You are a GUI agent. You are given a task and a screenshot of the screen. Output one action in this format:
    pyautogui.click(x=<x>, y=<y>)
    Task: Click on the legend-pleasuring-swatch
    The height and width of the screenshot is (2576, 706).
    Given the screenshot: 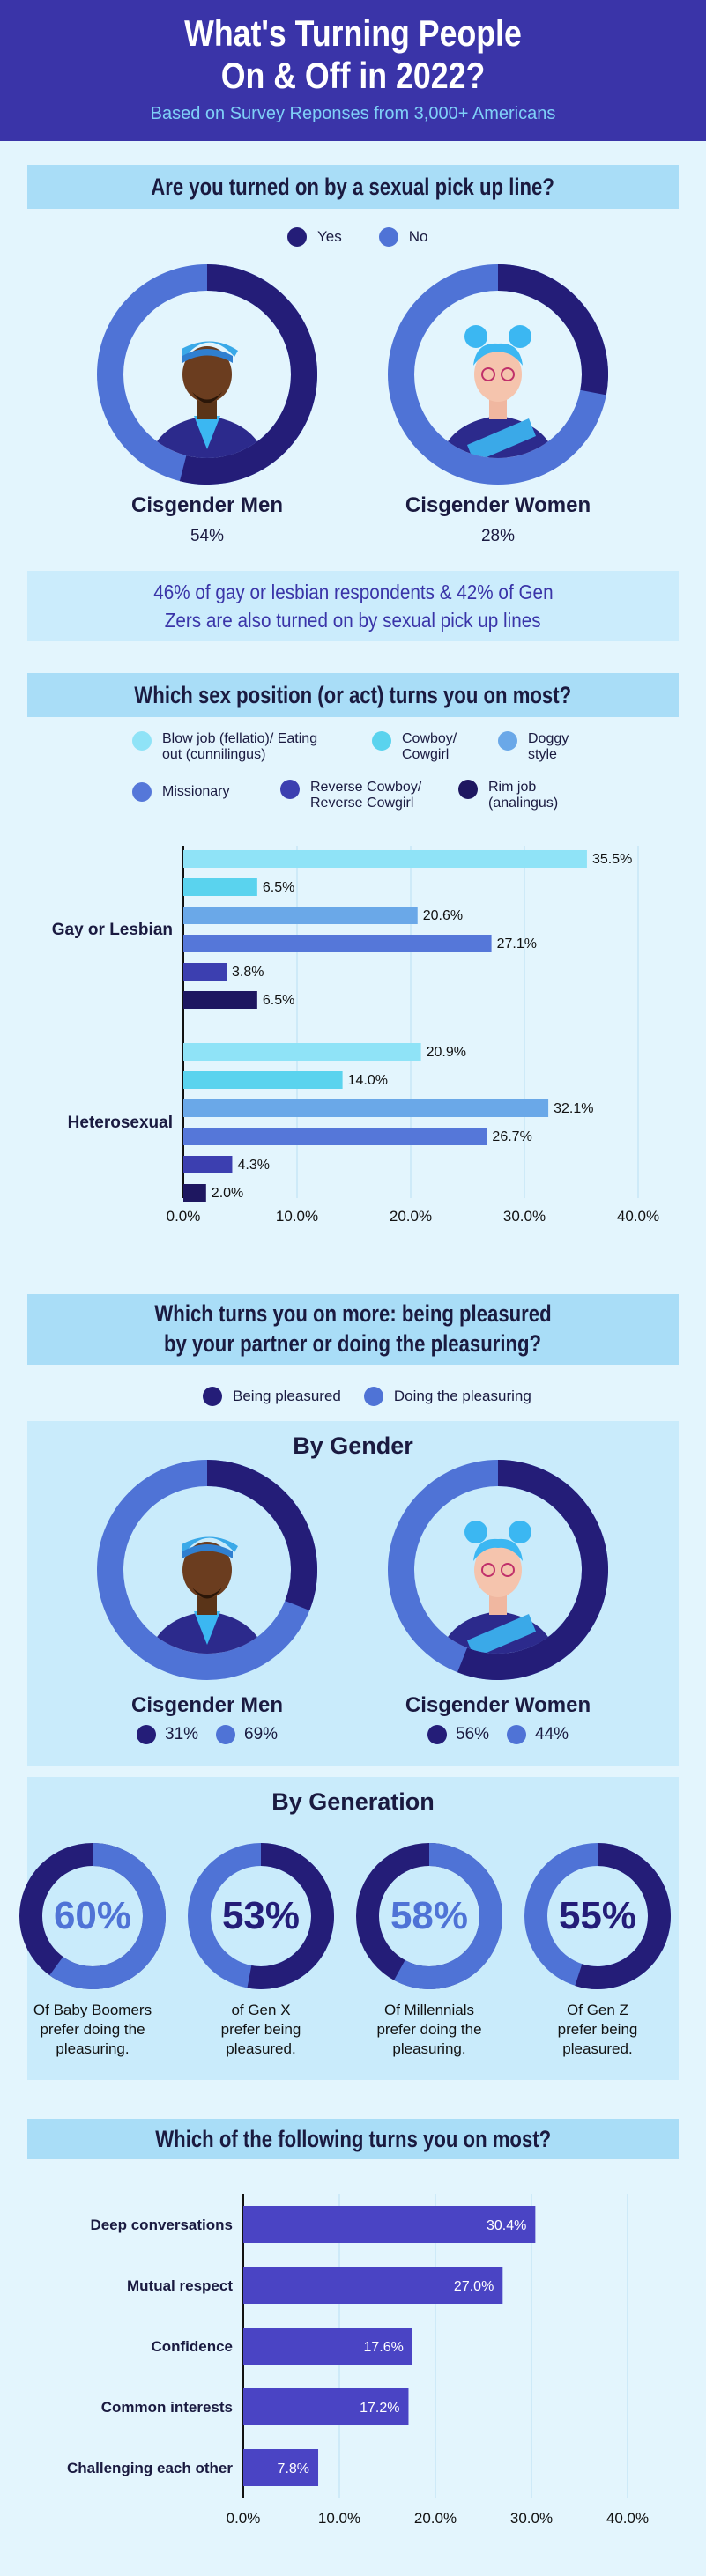 What is the action you would take?
    pyautogui.click(x=373, y=1397)
    